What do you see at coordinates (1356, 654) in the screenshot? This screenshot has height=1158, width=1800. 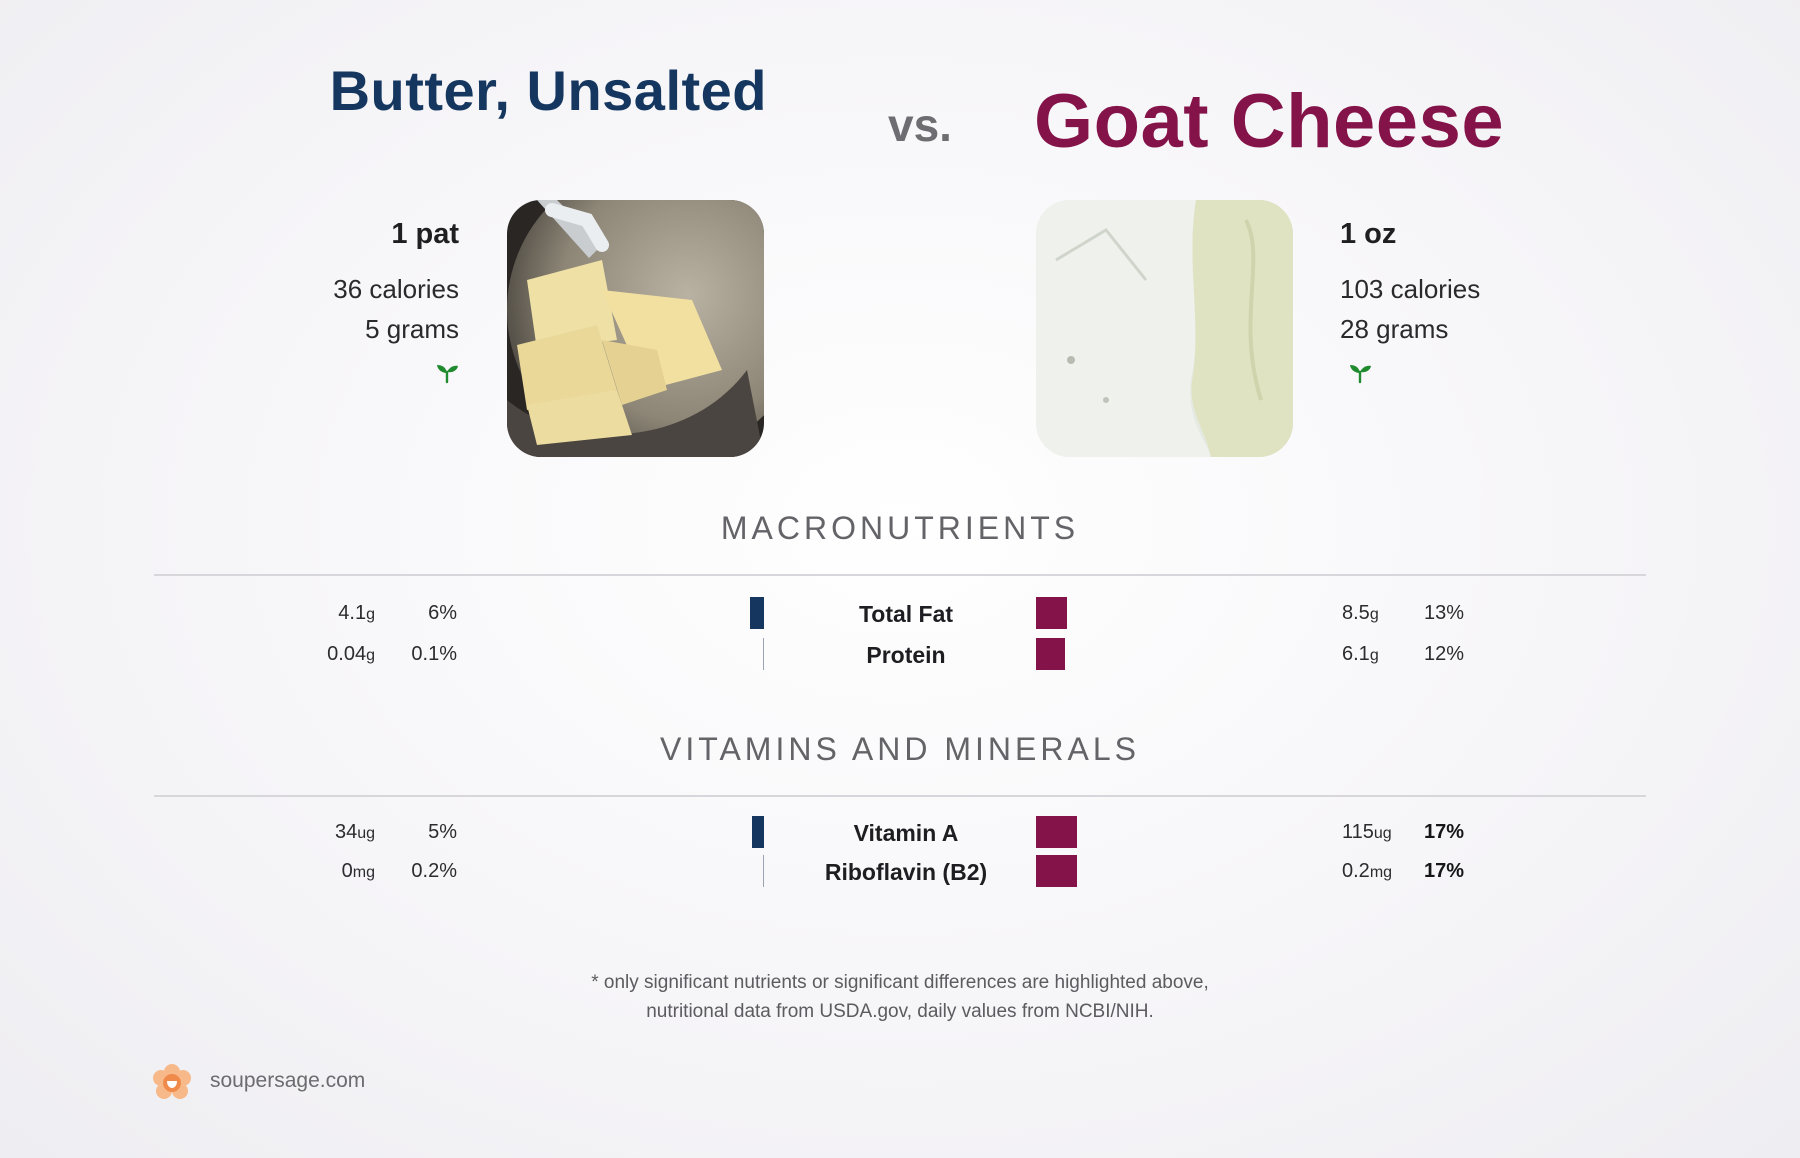 I see `right-amount-value: 6.1` at bounding box center [1356, 654].